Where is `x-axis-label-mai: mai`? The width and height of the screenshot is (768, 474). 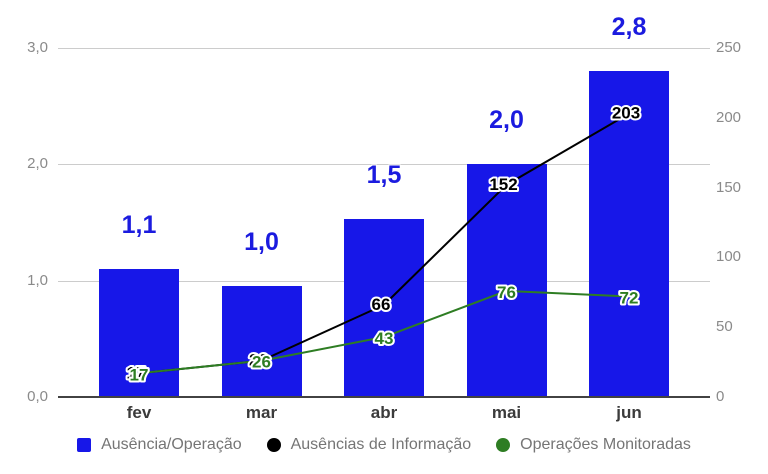 x-axis-label-mai: mai is located at coordinates (506, 412).